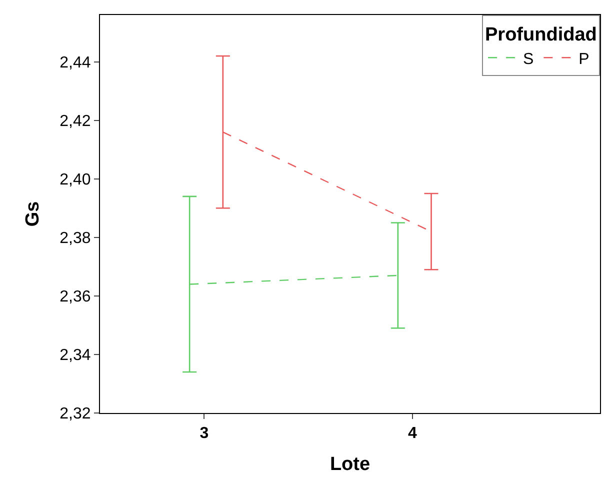  What do you see at coordinates (350, 464) in the screenshot?
I see `x-axis-title: Lote` at bounding box center [350, 464].